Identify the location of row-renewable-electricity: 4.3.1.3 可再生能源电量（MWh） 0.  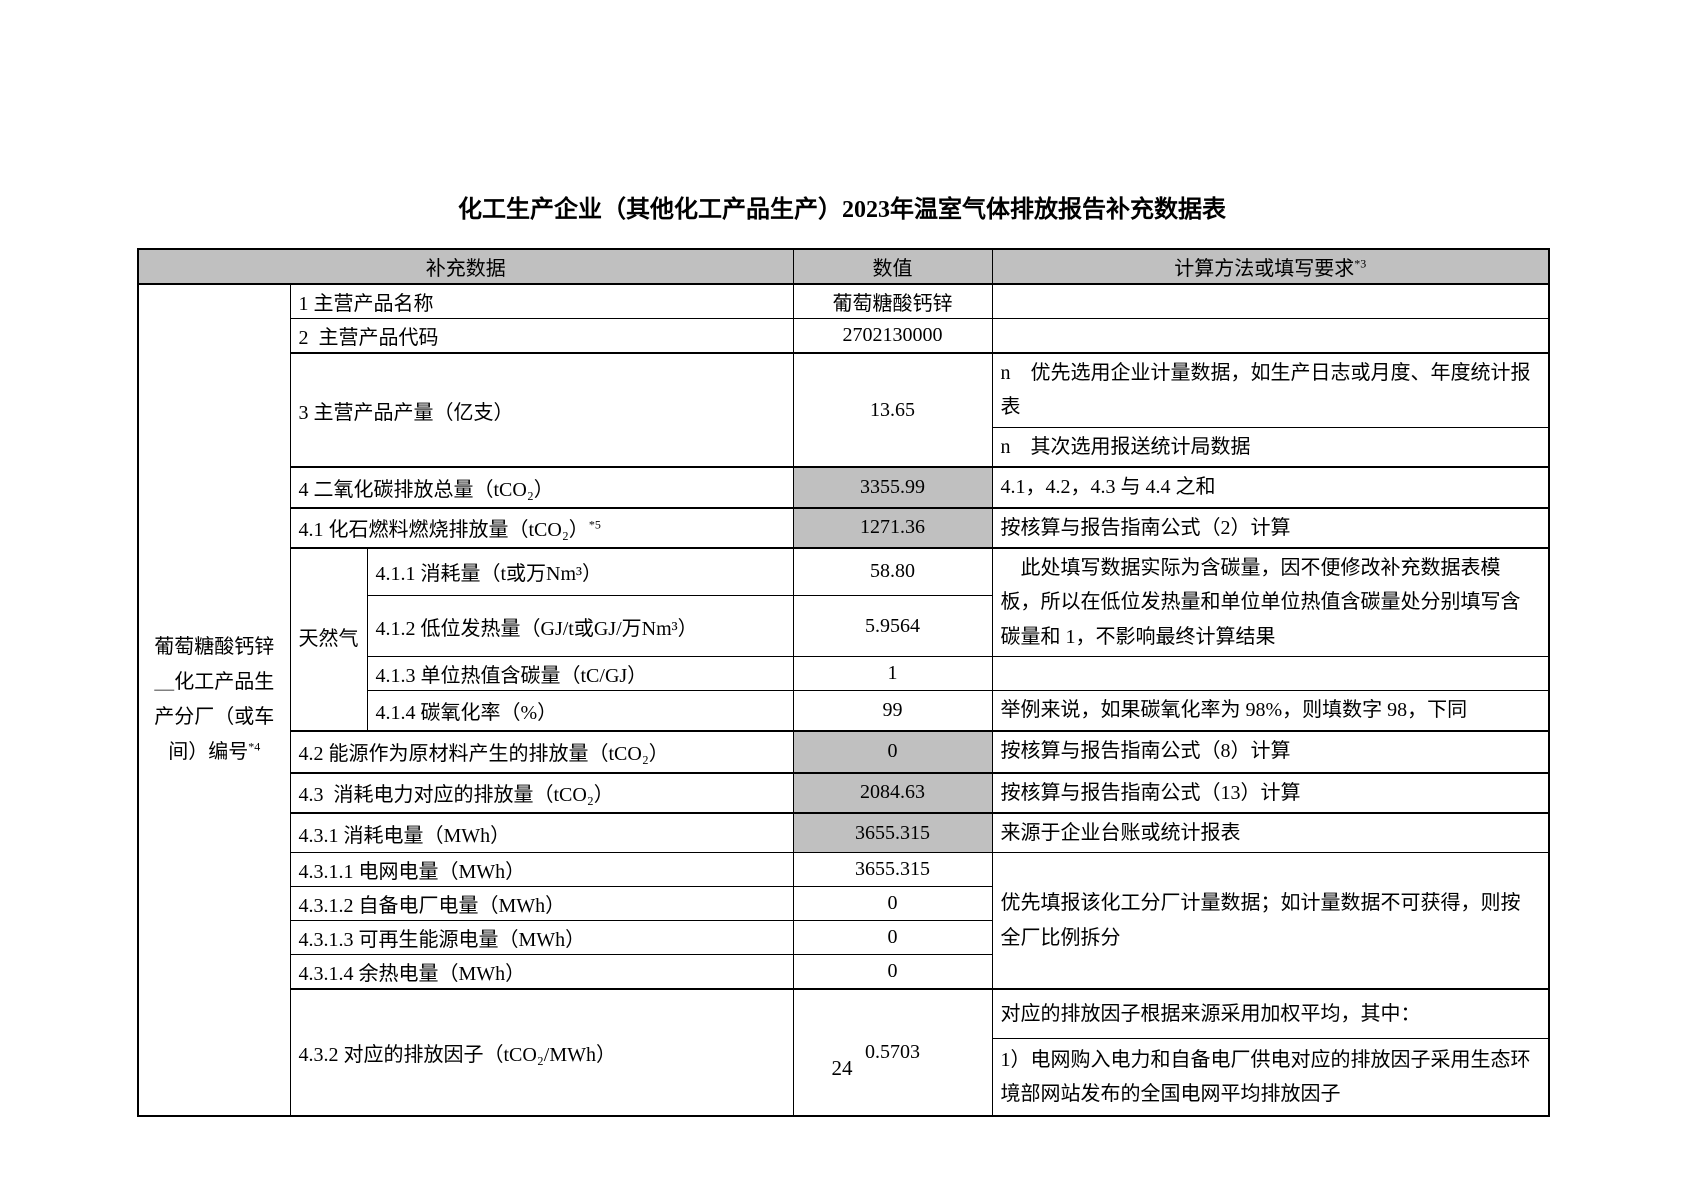
(843, 938).